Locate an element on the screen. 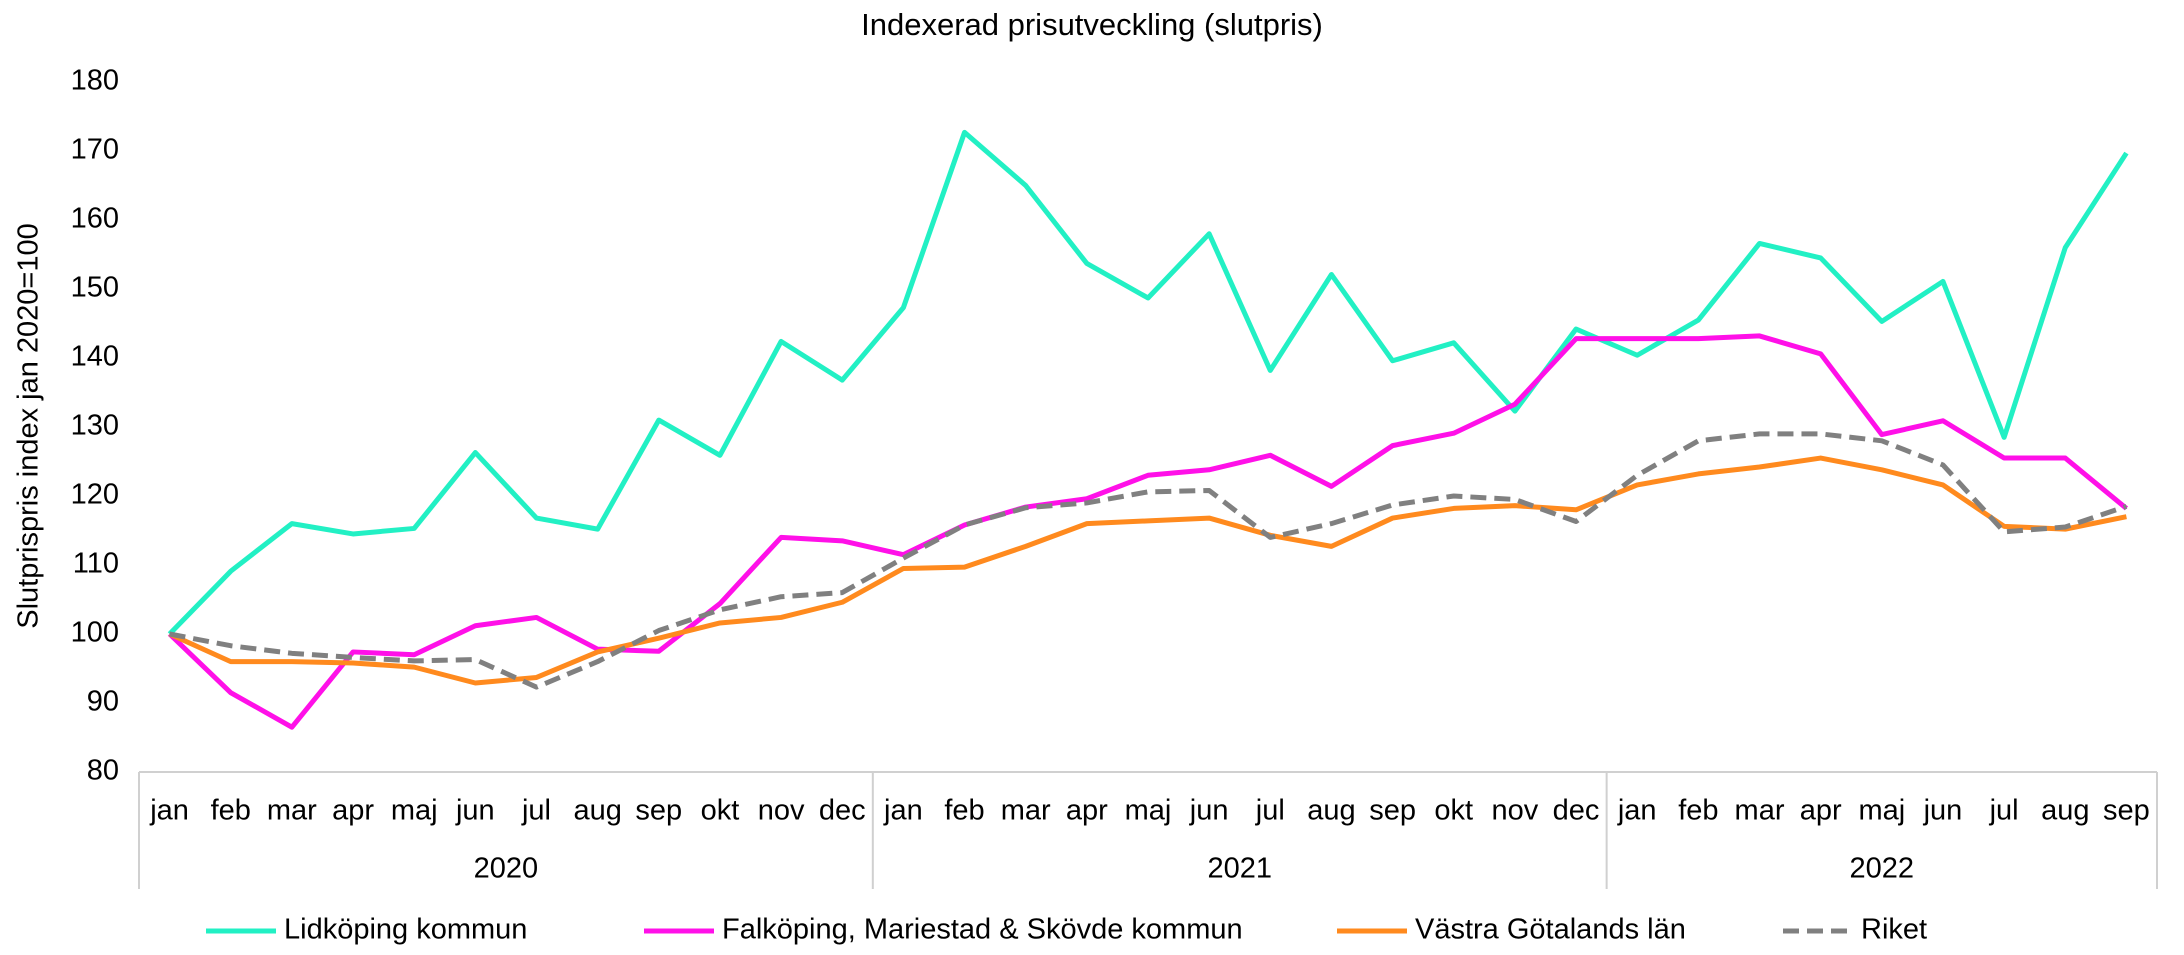  y-tick-label: 170 is located at coordinates (95, 150).